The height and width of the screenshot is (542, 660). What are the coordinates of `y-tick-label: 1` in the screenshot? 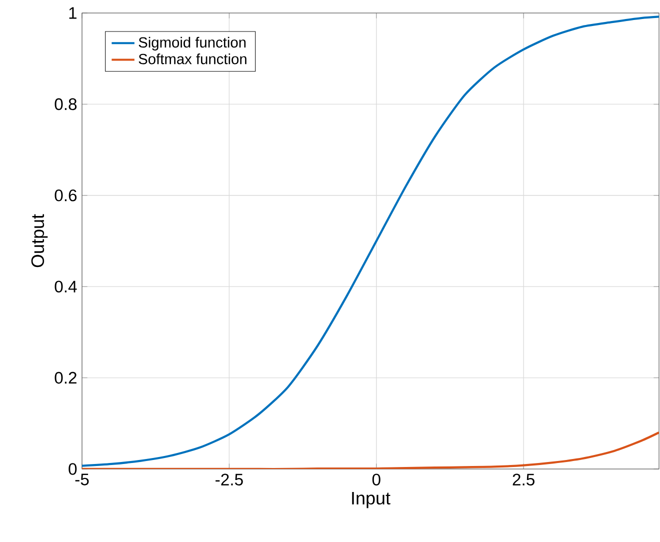 It's located at (72, 13).